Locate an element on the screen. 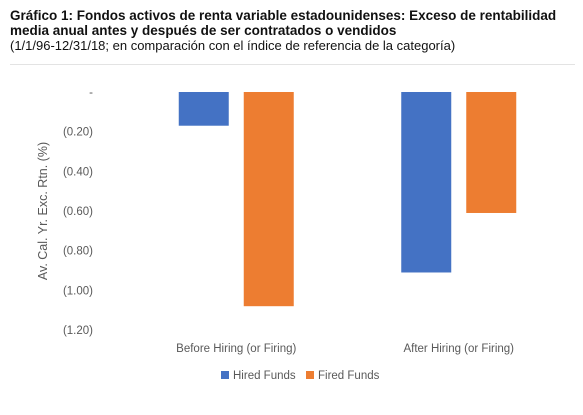 The image size is (583, 415). legend-swatch-hired-funds is located at coordinates (225, 375).